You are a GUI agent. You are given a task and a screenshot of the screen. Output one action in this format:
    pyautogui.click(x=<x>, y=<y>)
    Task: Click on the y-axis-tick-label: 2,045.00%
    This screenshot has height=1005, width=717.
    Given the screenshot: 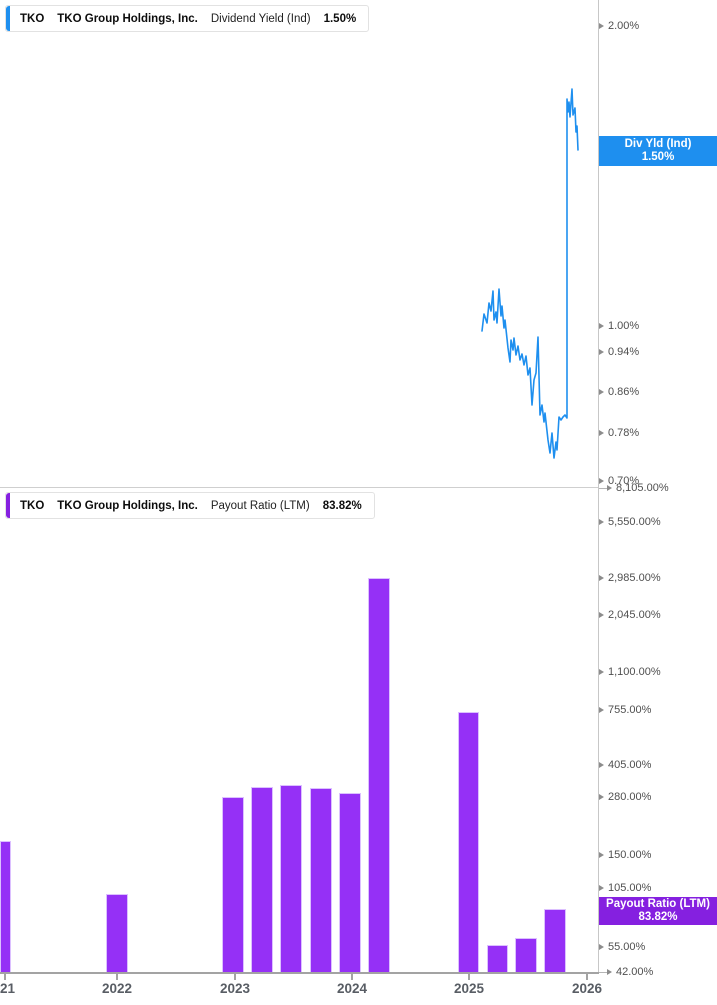 What is the action you would take?
    pyautogui.click(x=630, y=615)
    